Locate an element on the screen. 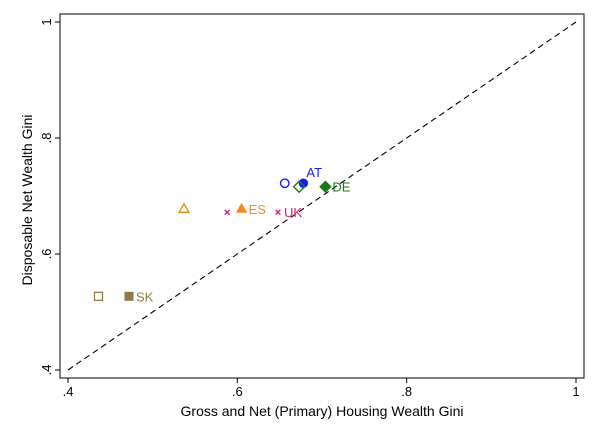  x-tick-label: .6 is located at coordinates (237, 391).